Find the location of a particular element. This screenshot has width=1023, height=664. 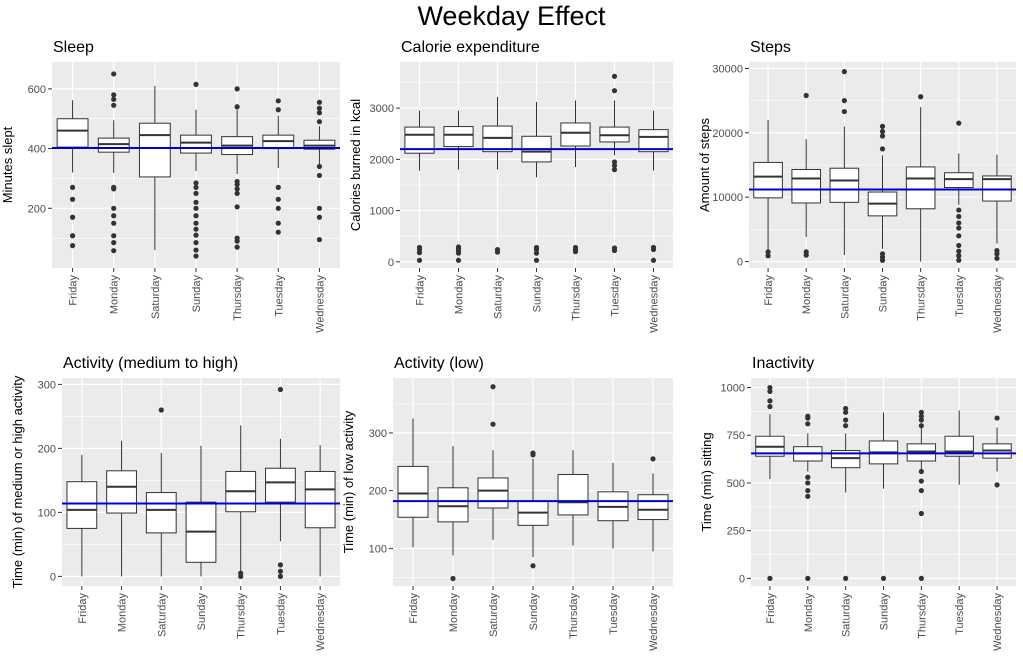

box-monday is located at coordinates (458, 186).